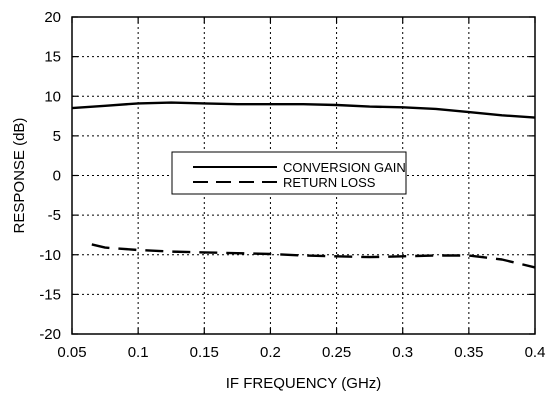 Image resolution: width=550 pixels, height=398 pixels. I want to click on x-tick-label: 0.2, so click(270, 352).